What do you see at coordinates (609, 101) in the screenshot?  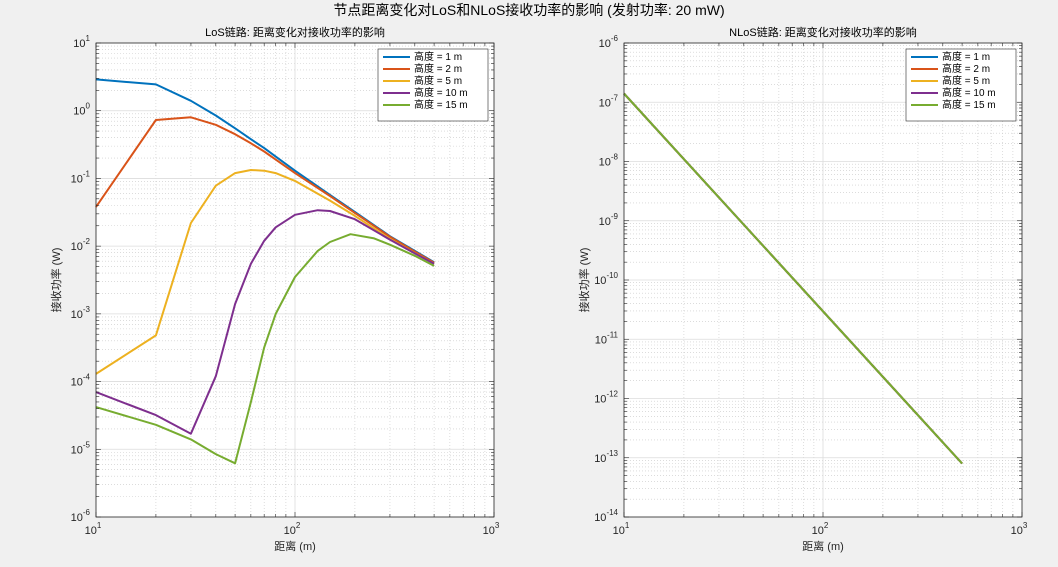 I see `y-tick-label: 10⁻⁷` at bounding box center [609, 101].